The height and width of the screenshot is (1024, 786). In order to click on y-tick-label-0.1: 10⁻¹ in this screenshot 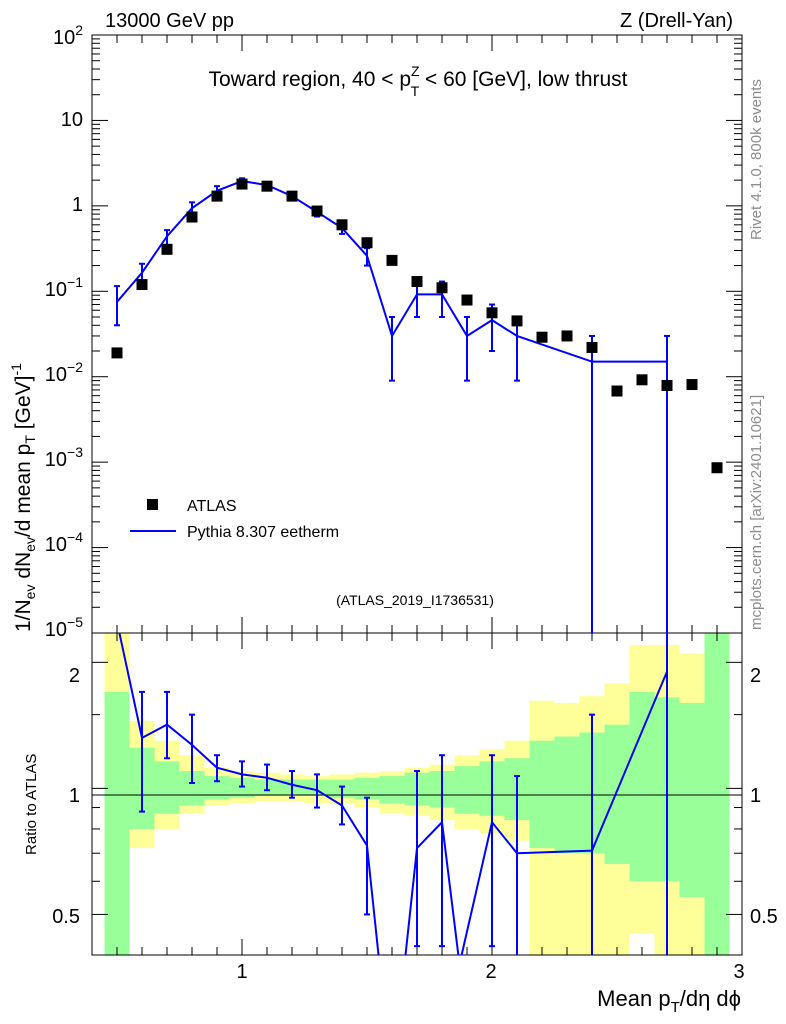, I will do `click(64, 287)`.